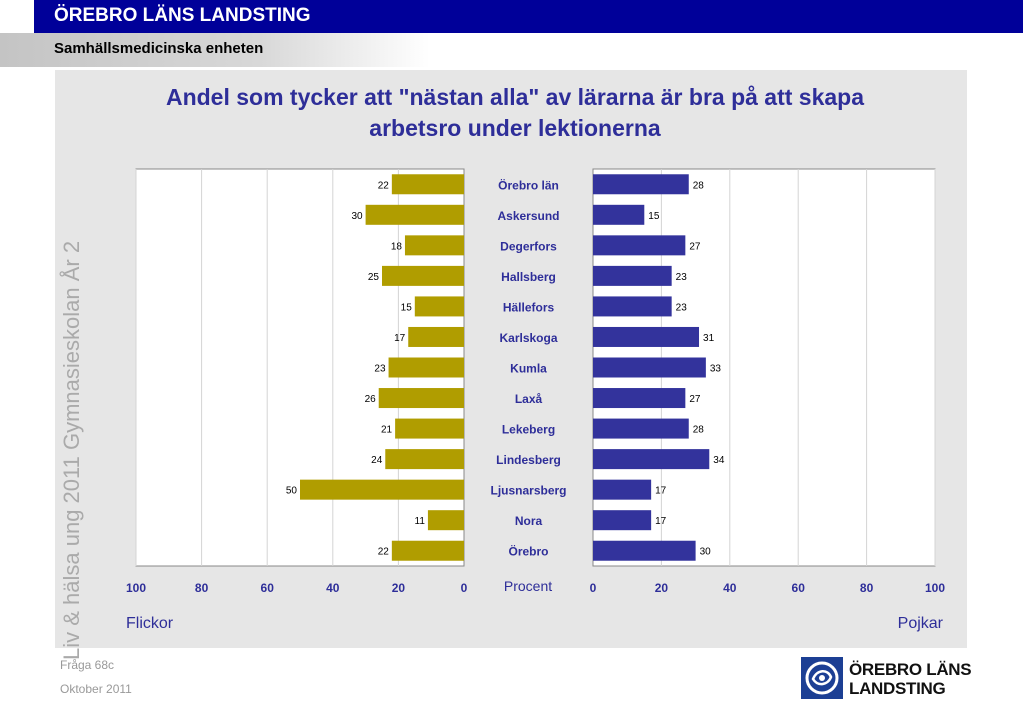 The image size is (1023, 708). What do you see at coordinates (528, 184) in the screenshot?
I see `category-label: Örebro län` at bounding box center [528, 184].